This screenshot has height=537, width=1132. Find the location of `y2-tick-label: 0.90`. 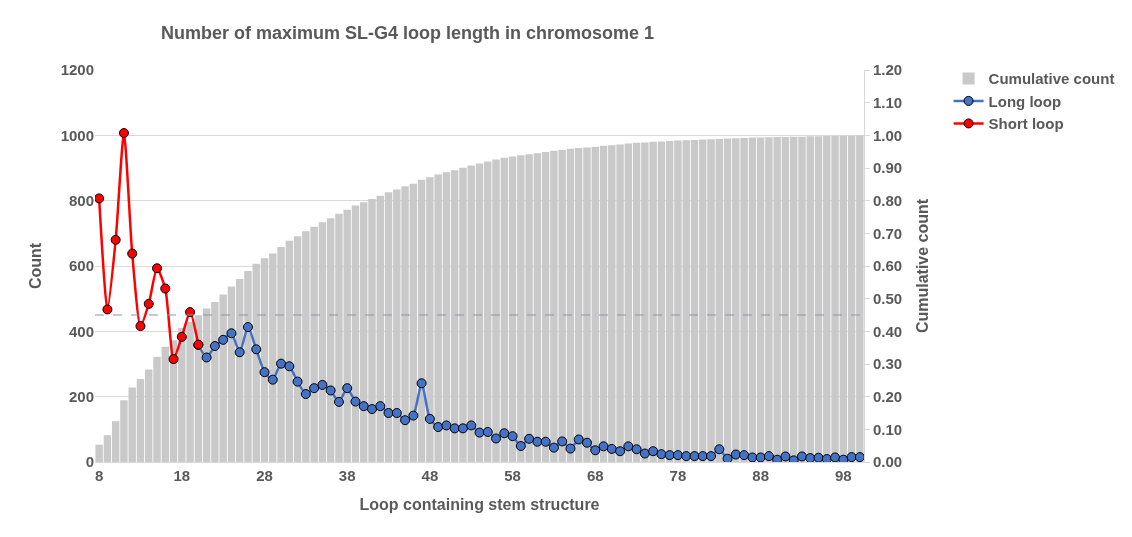

y2-tick-label: 0.90 is located at coordinates (888, 168).